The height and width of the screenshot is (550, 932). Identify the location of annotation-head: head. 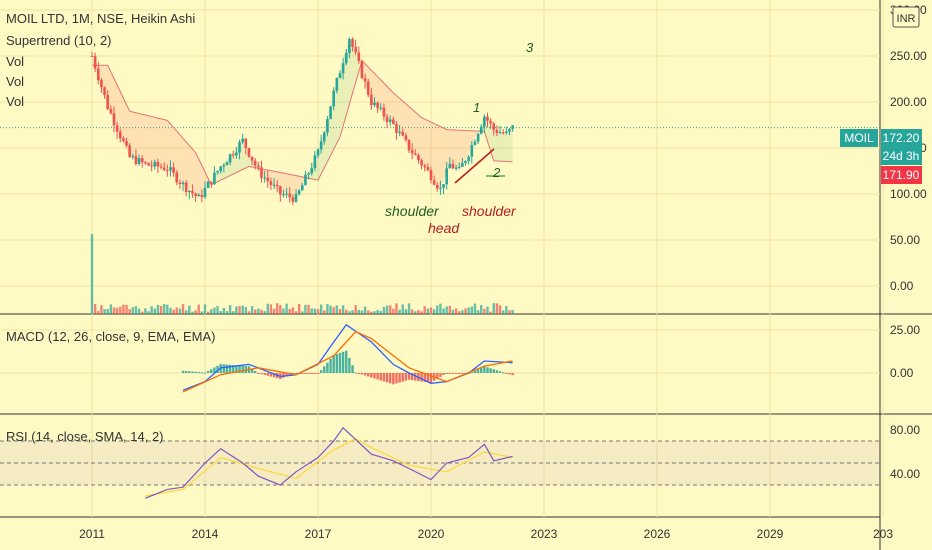
(444, 228).